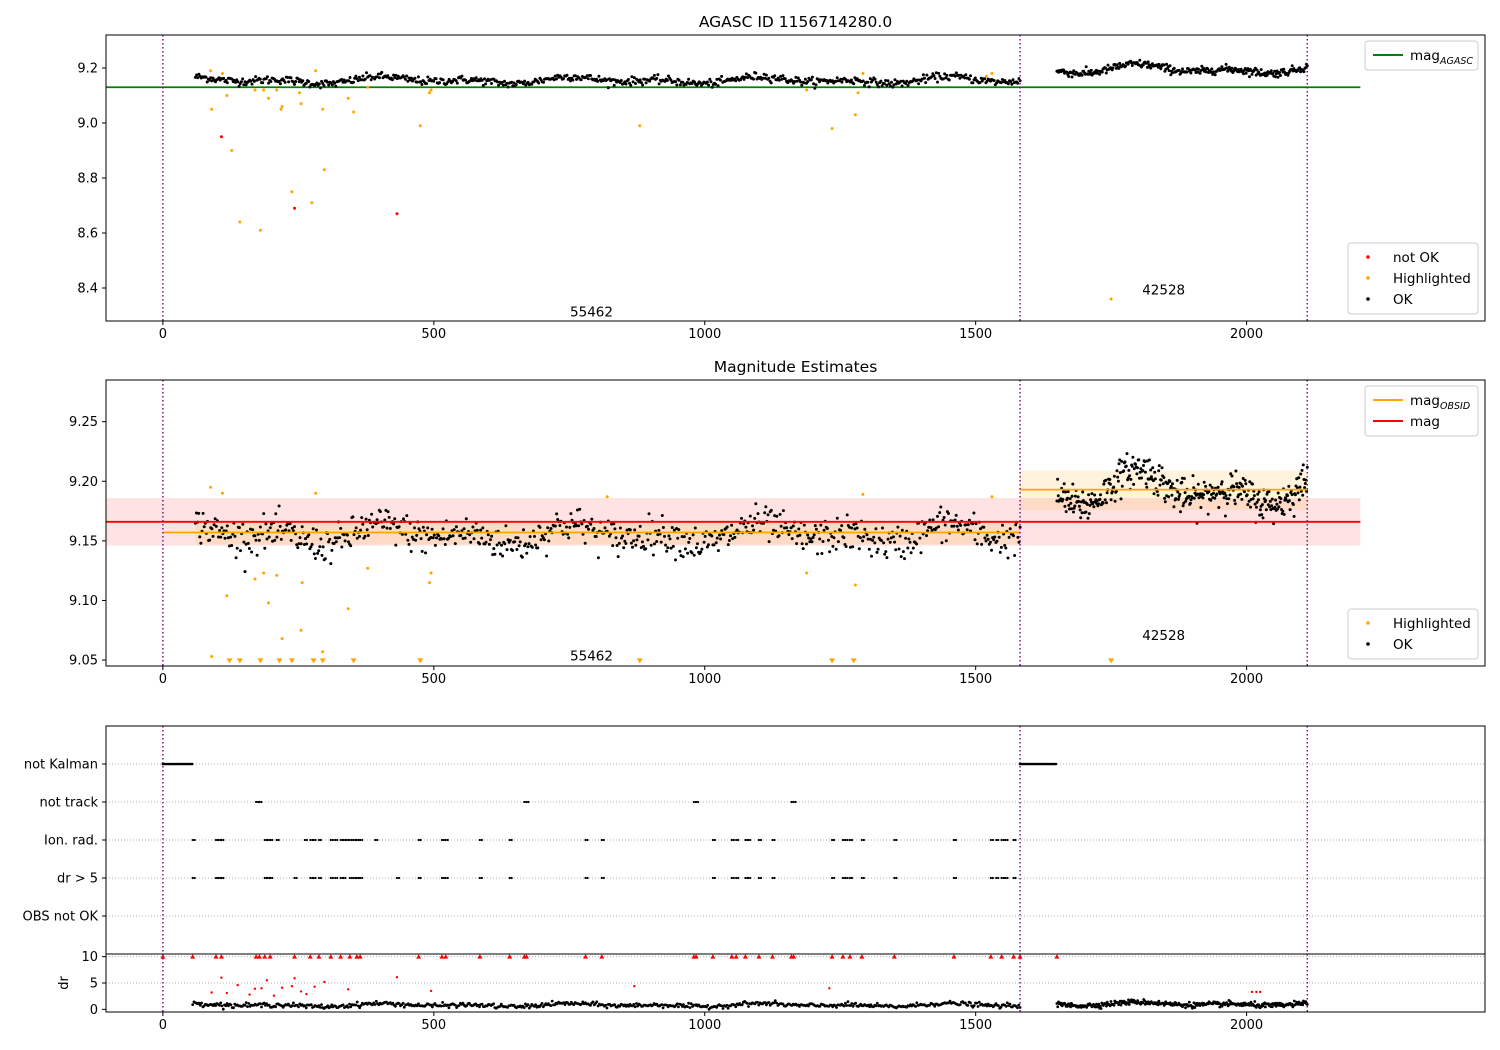 The height and width of the screenshot is (1050, 1500). Describe the element at coordinates (193, 956) in the screenshot. I see `data-point-dr-clipped` at that location.